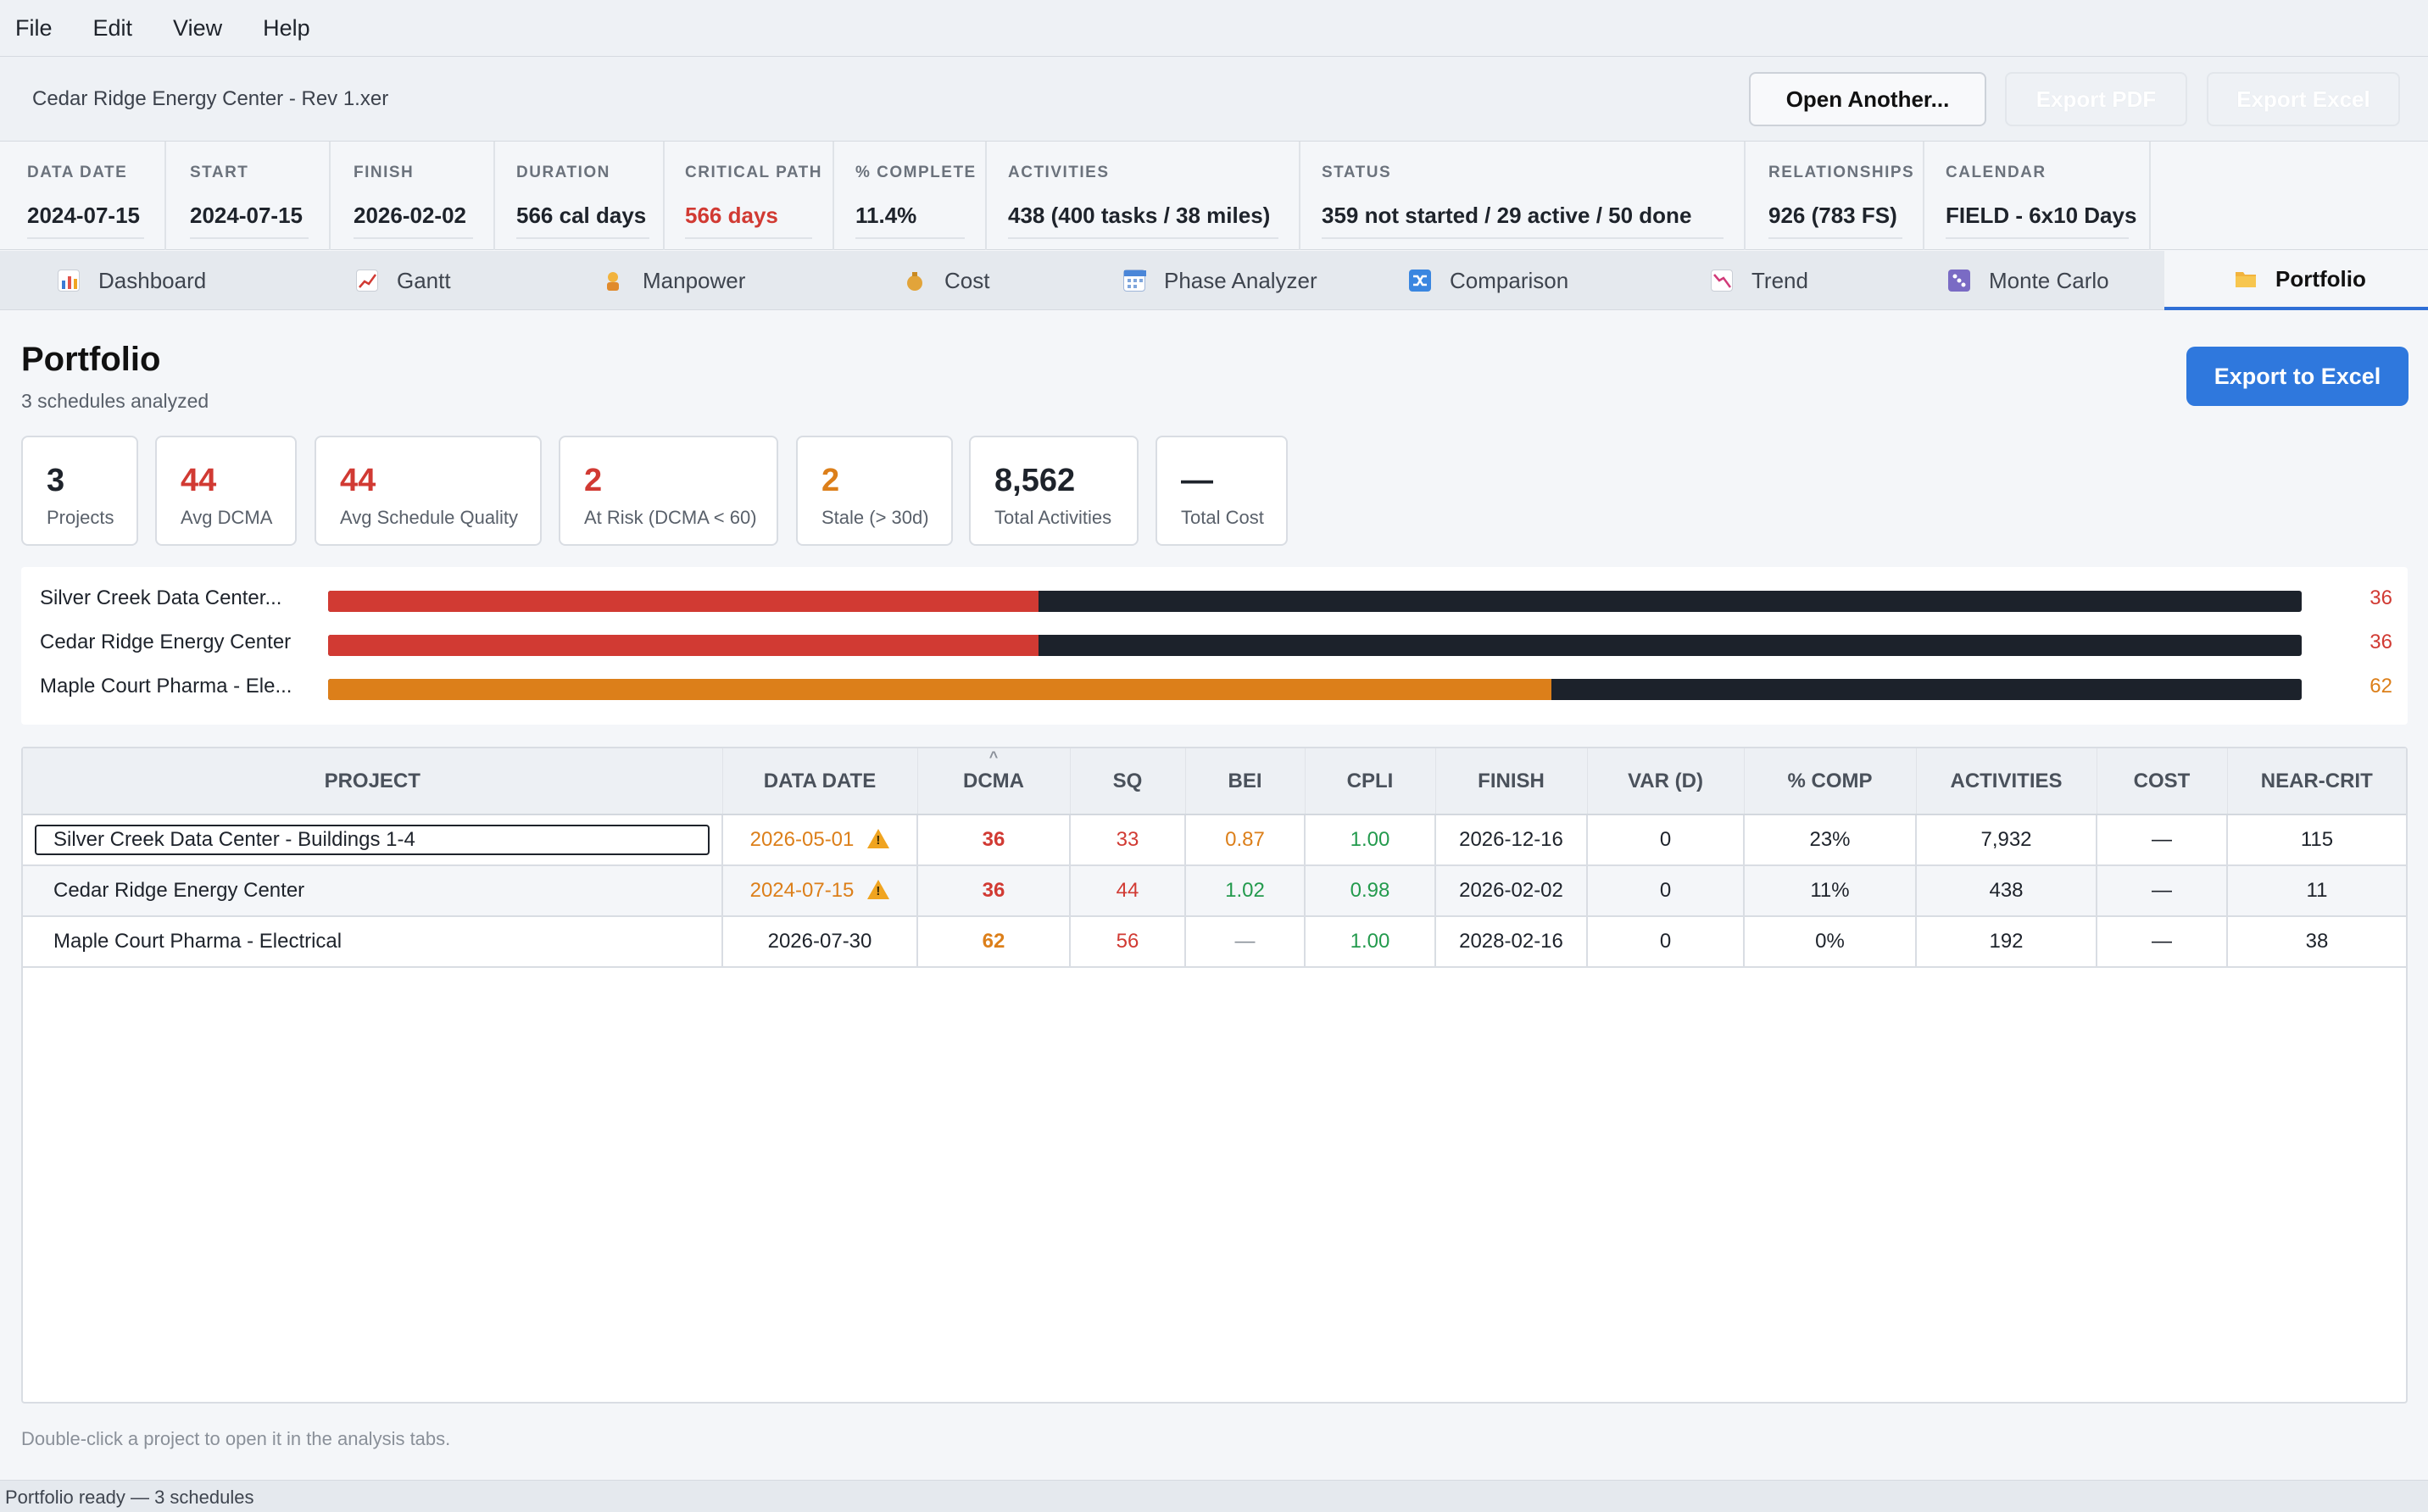 The height and width of the screenshot is (1512, 2428). I want to click on cell-near-crit: 38, so click(2316, 942).